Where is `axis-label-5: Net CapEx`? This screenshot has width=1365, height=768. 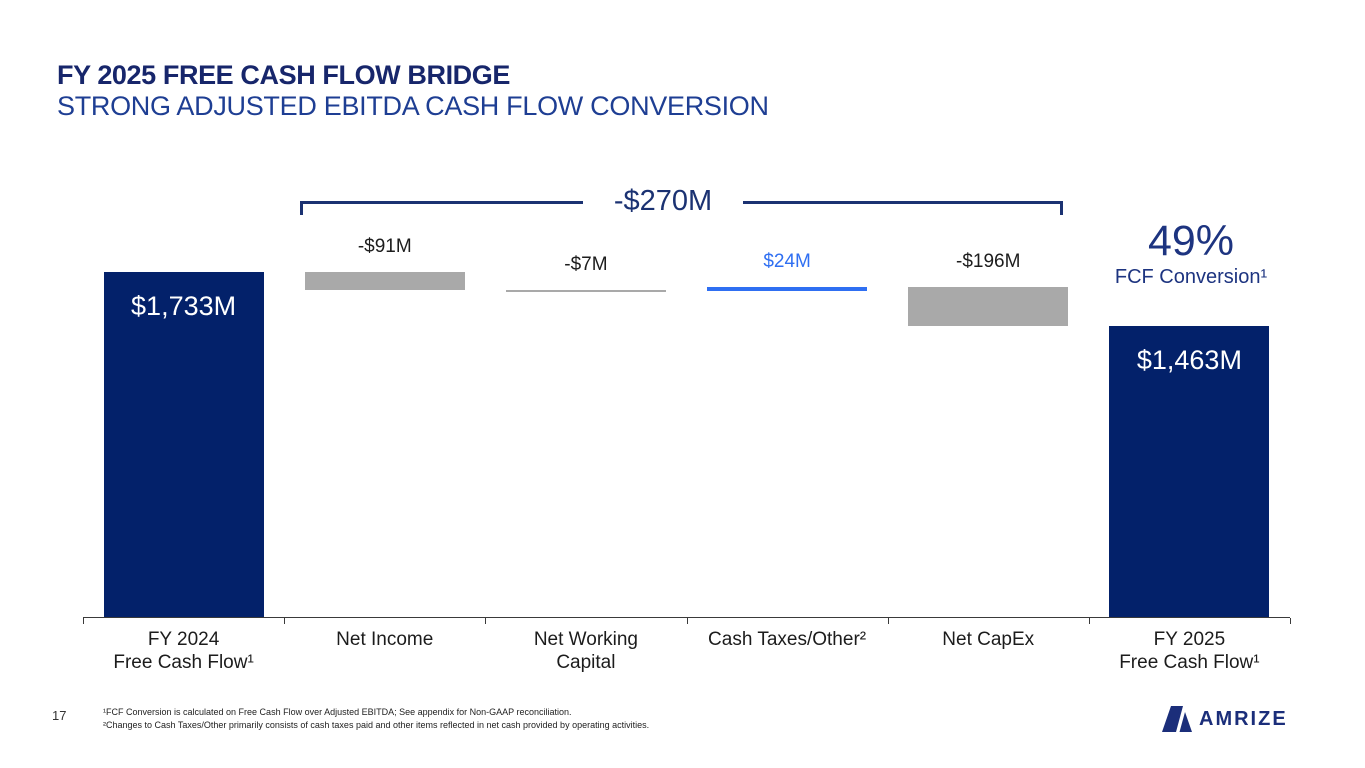 axis-label-5: Net CapEx is located at coordinates (988, 639).